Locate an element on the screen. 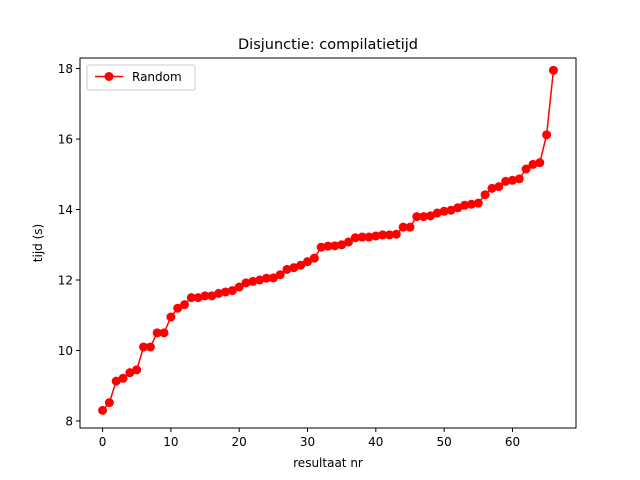 The image size is (640, 480). y-axis-label: tijd (s) is located at coordinates (38, 243).